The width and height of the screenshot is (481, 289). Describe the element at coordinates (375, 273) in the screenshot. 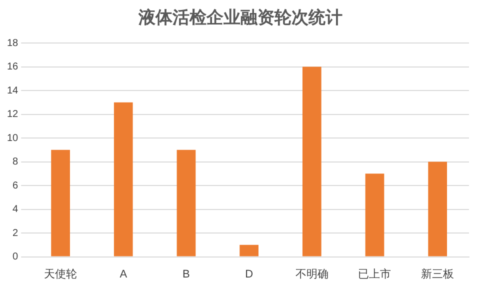

I see `x-tick-label: 已上市` at that location.